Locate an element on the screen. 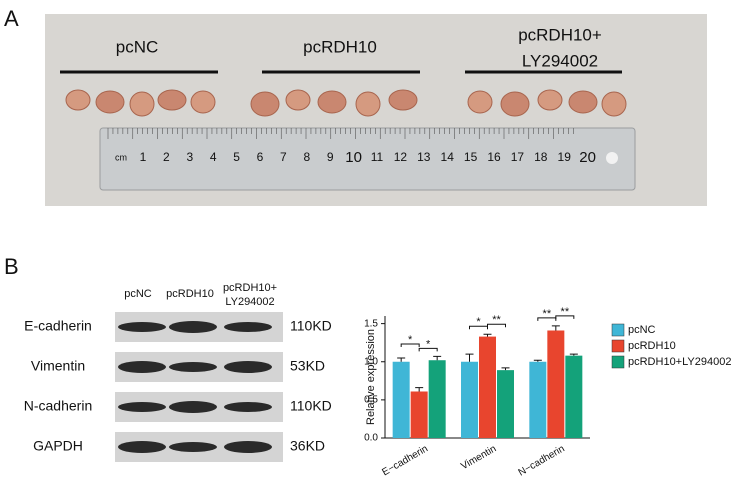 Image resolution: width=739 pixels, height=487 pixels. size-label: 36KD is located at coordinates (307, 446).